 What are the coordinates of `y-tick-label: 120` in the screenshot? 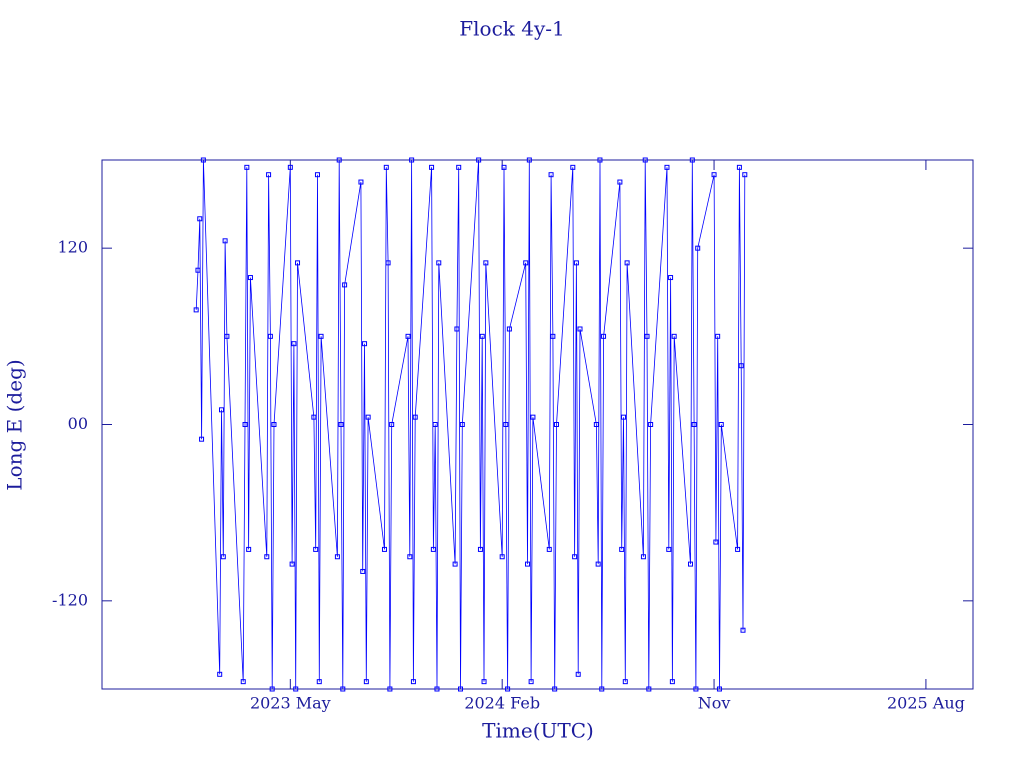 It's located at (72, 247).